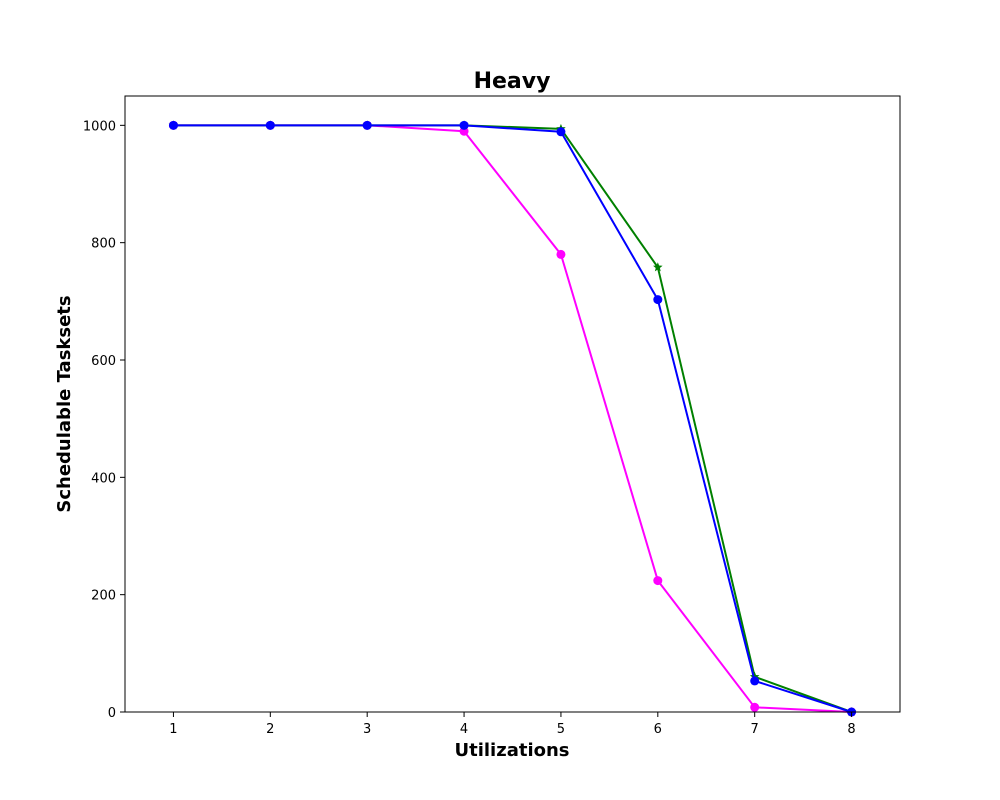  What do you see at coordinates (112, 713) in the screenshot?
I see `y-tick-label: 0` at bounding box center [112, 713].